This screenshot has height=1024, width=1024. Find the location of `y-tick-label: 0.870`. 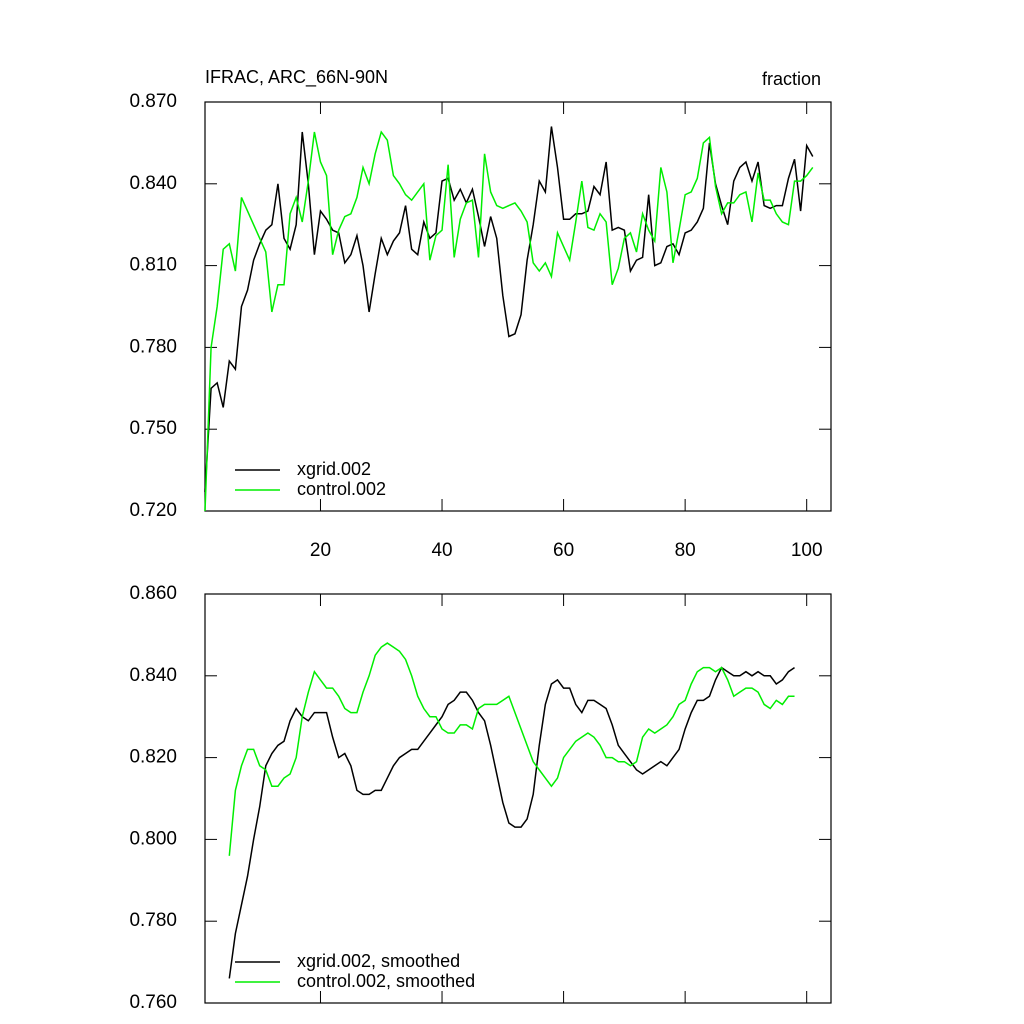

y-tick-label: 0.870 is located at coordinates (153, 101).